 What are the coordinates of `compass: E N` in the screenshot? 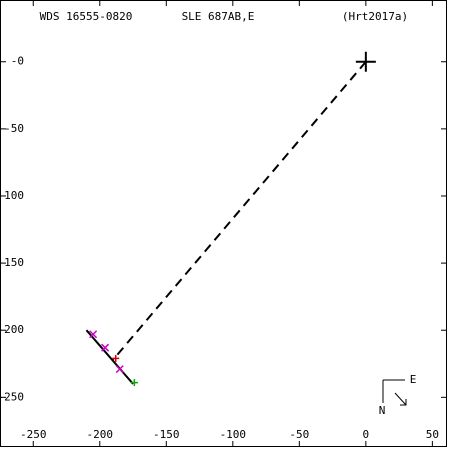 It's located at (398, 395).